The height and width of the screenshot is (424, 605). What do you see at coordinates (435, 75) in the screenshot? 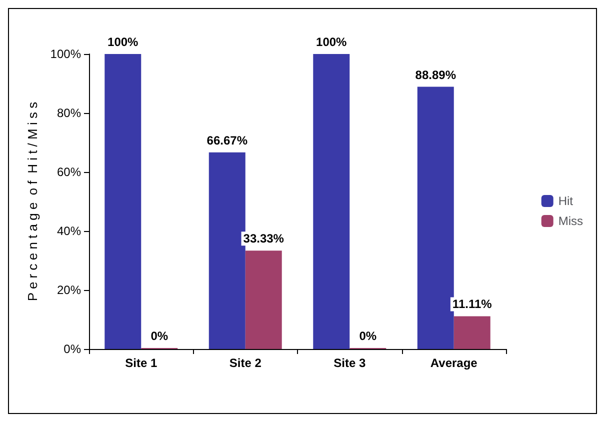
I see `data-label: 88.89%` at bounding box center [435, 75].